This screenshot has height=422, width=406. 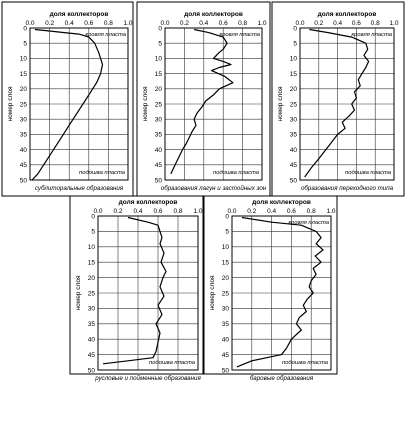 I want to click on chart-caption: русловые и пойменные образования, so click(x=147, y=378).